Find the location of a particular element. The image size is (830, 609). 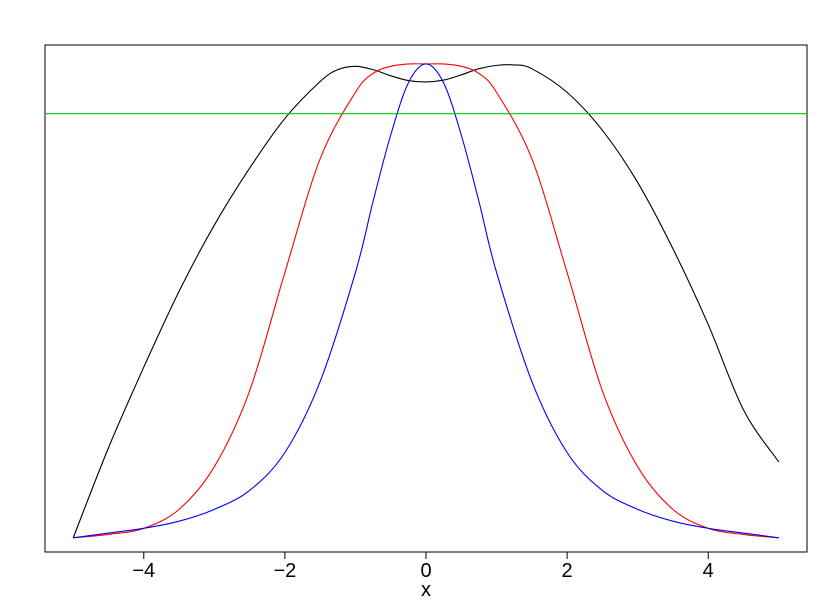

x-tick-label: −4 is located at coordinates (143, 571).